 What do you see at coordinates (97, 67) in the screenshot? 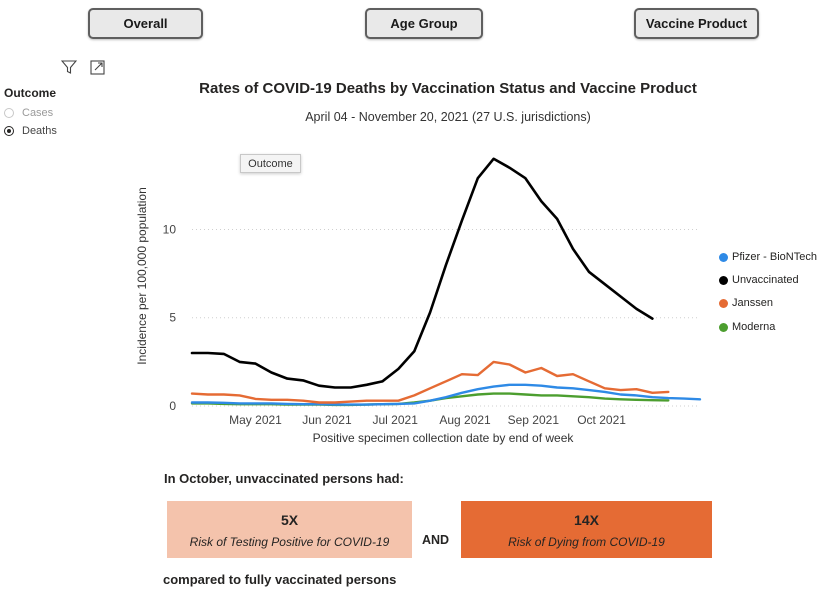
I see `focus-mode-icon` at bounding box center [97, 67].